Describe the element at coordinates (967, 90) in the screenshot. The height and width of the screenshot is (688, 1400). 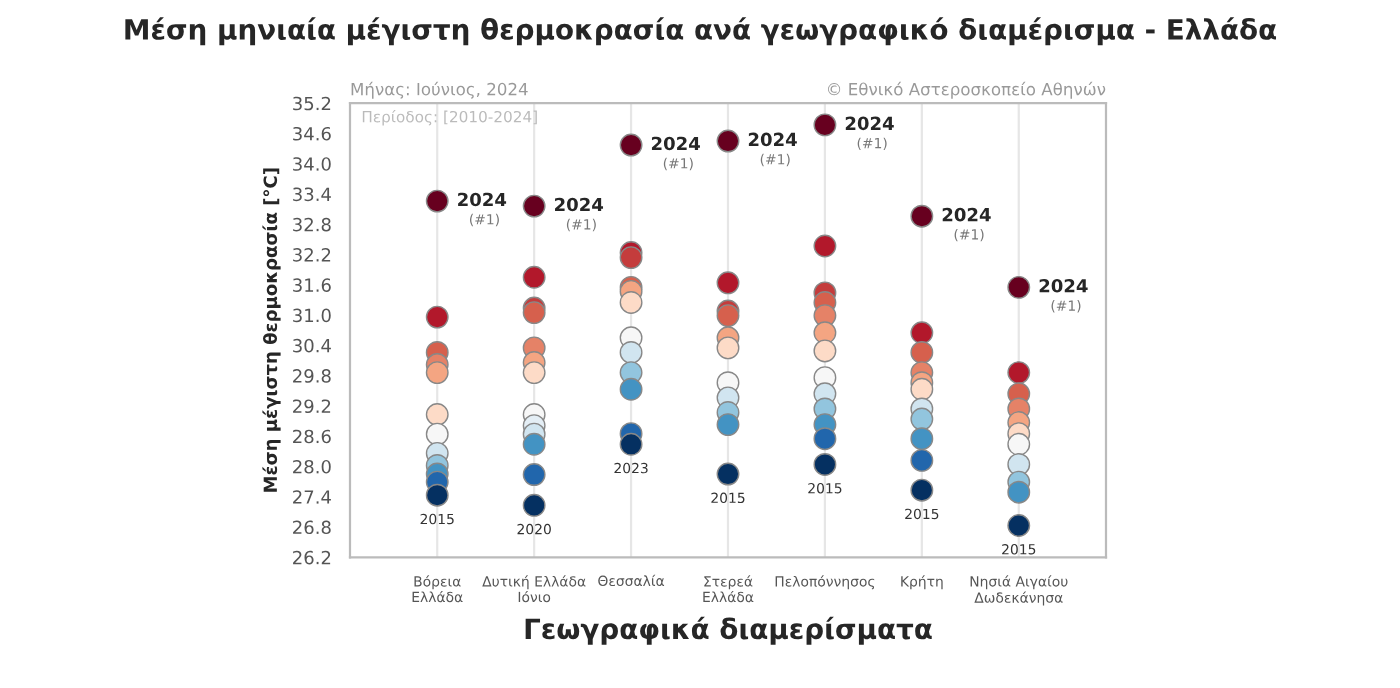
I see `text: © Εθνικό Αστεροσκοπείο Αθηνών` at that location.